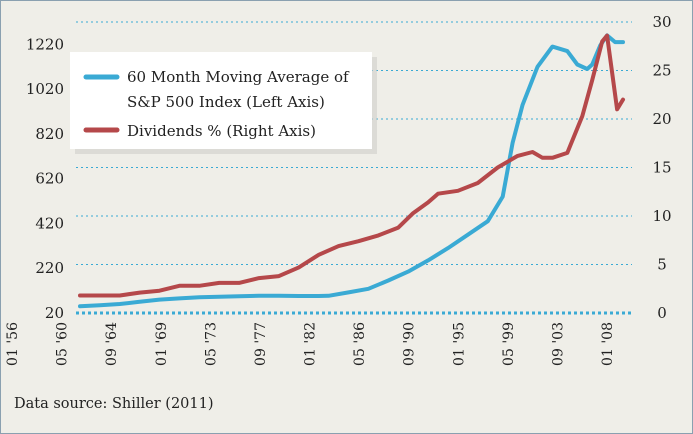 Image resolution: width=693 pixels, height=434 pixels. What do you see at coordinates (162, 344) in the screenshot?
I see `x-tick-label: 01 '69` at bounding box center [162, 344].